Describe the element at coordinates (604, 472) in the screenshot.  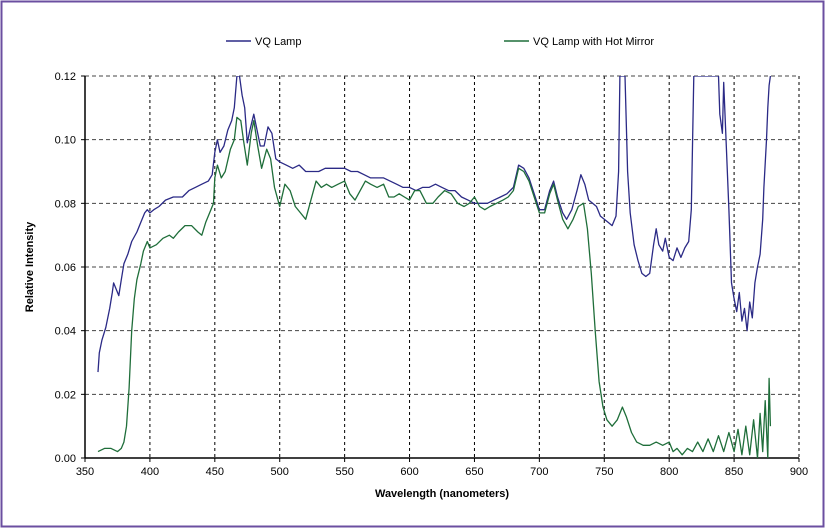
I see `x-tick-label: 750` at that location.